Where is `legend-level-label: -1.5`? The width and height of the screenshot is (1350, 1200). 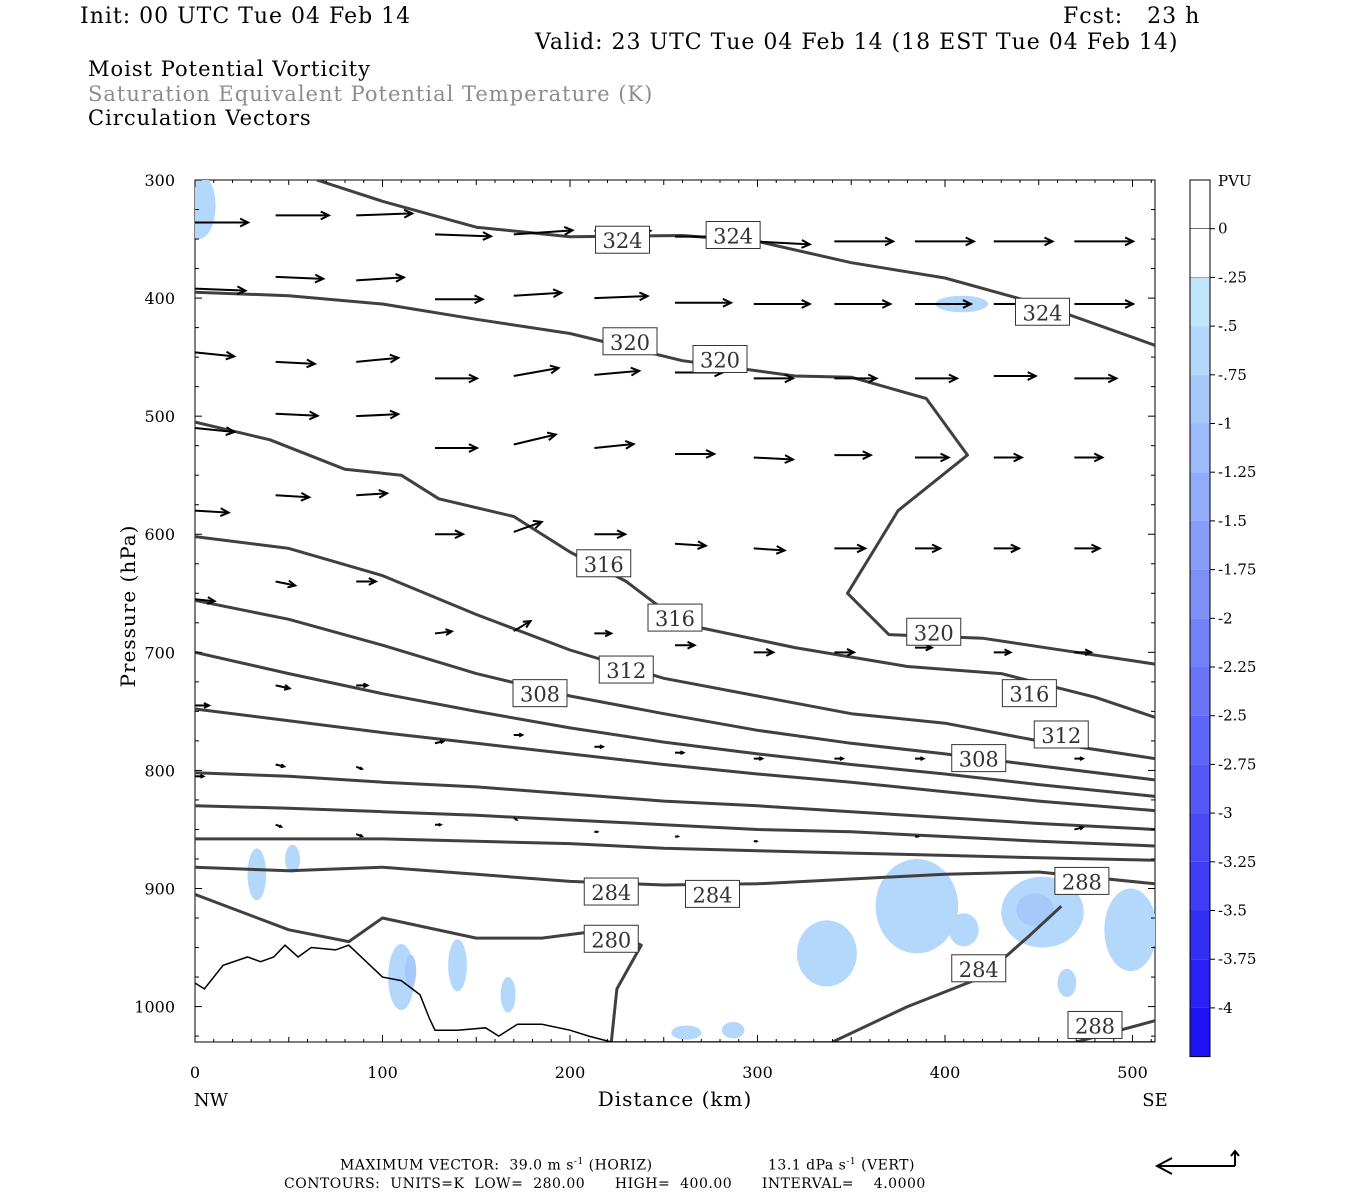
legend-level-label: -1.5 is located at coordinates (1232, 521).